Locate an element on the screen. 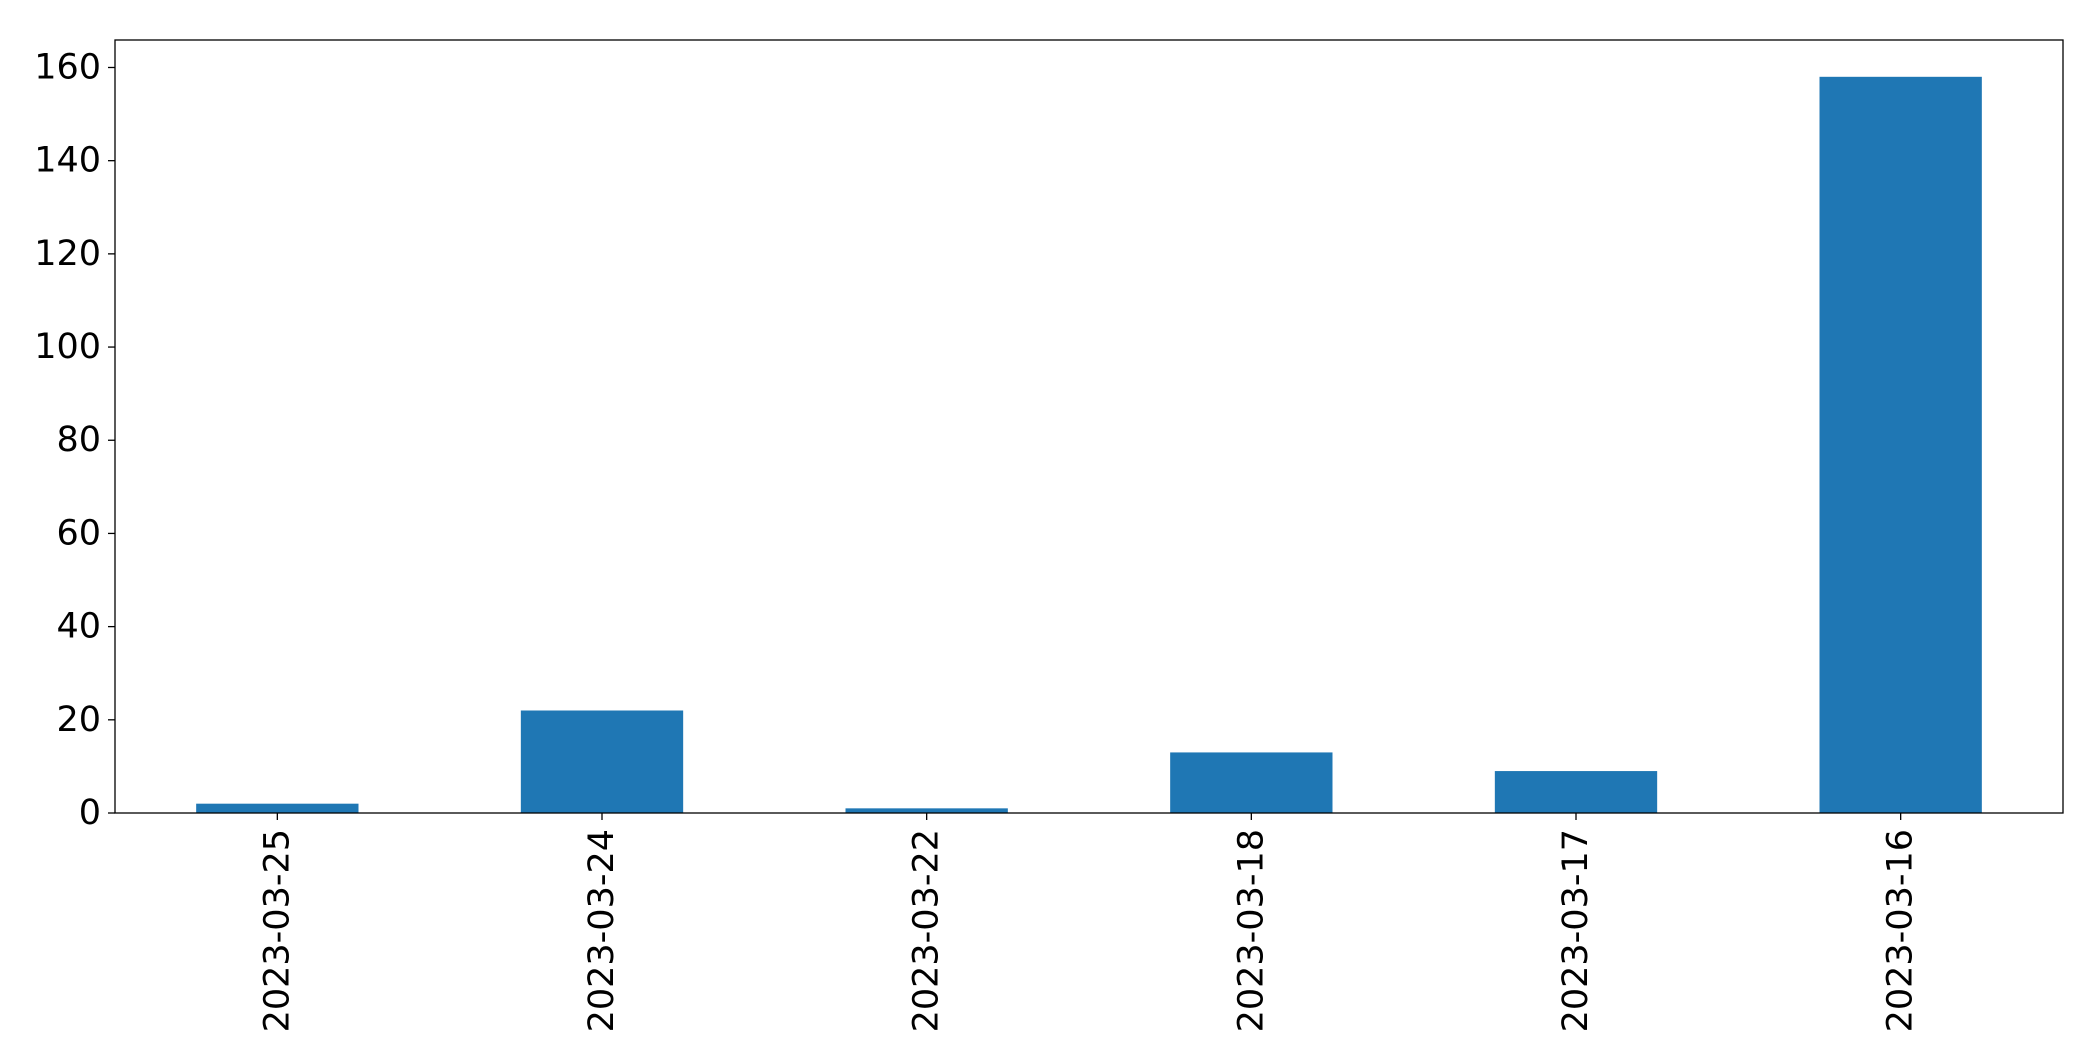 This screenshot has width=2093, height=1061. y-tick-label: 160 is located at coordinates (67, 67).